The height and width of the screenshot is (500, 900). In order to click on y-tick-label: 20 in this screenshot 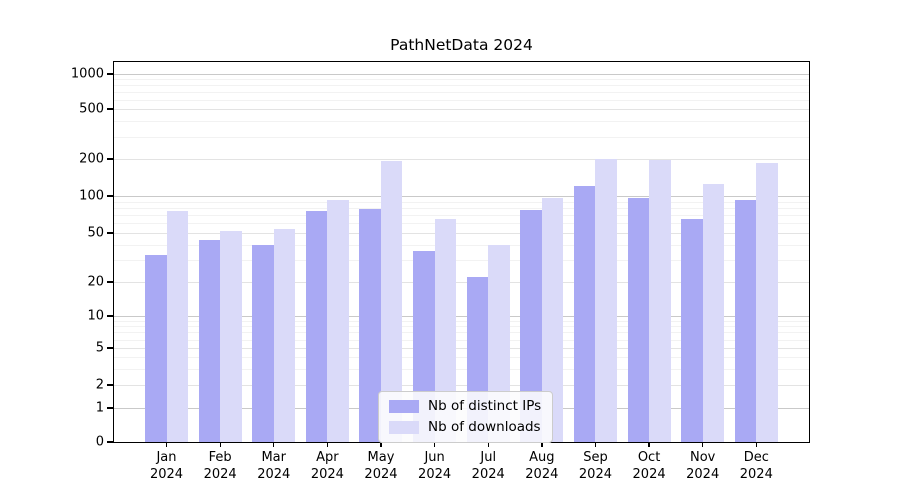, I will do `click(95, 282)`.